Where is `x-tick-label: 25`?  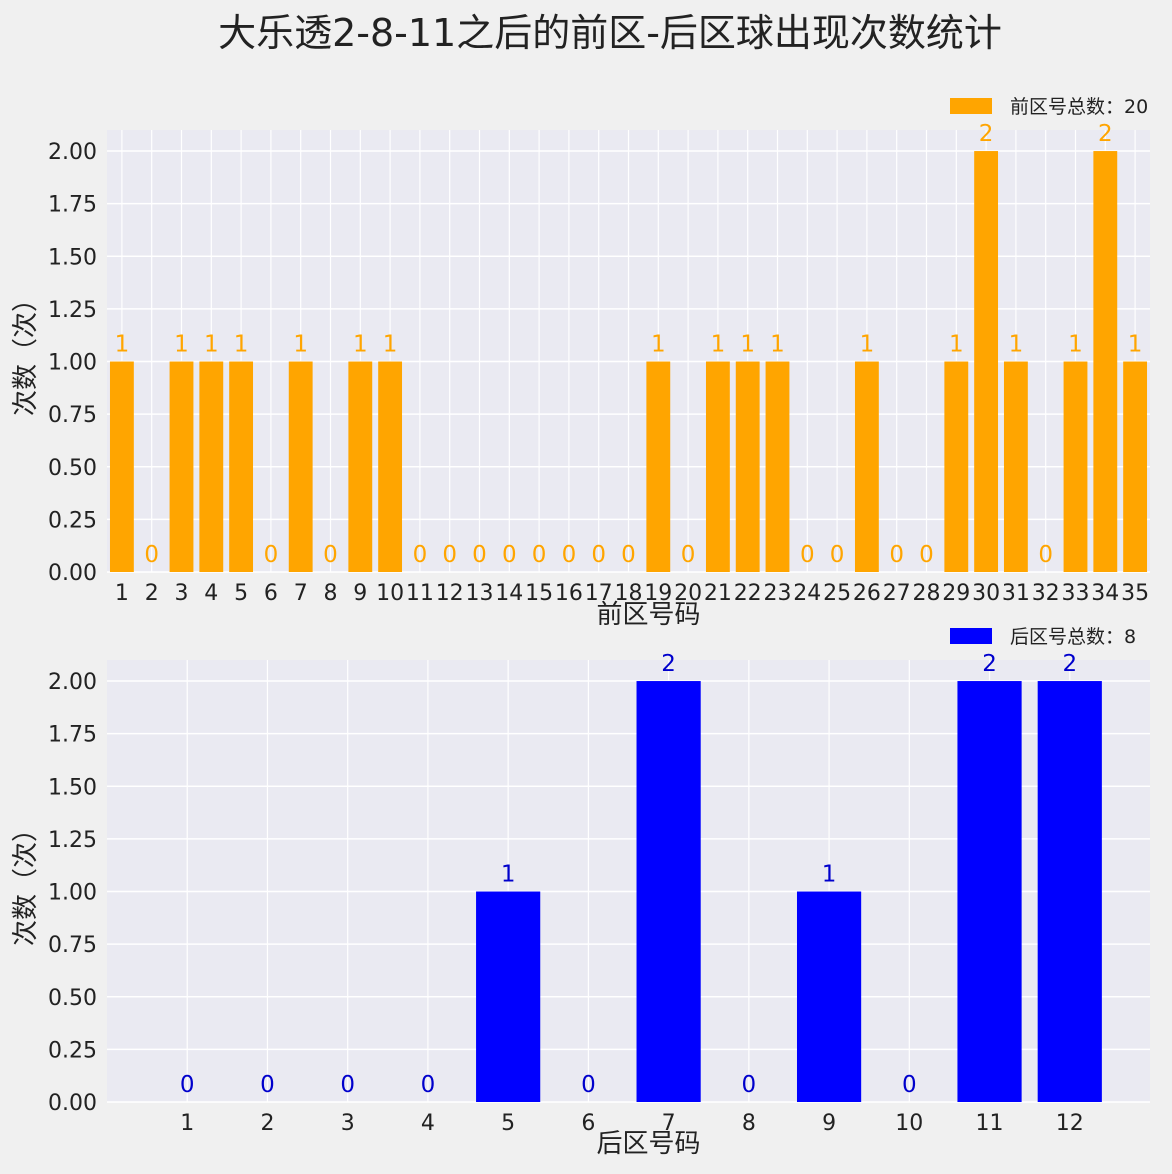 x-tick-label: 25 is located at coordinates (837, 593).